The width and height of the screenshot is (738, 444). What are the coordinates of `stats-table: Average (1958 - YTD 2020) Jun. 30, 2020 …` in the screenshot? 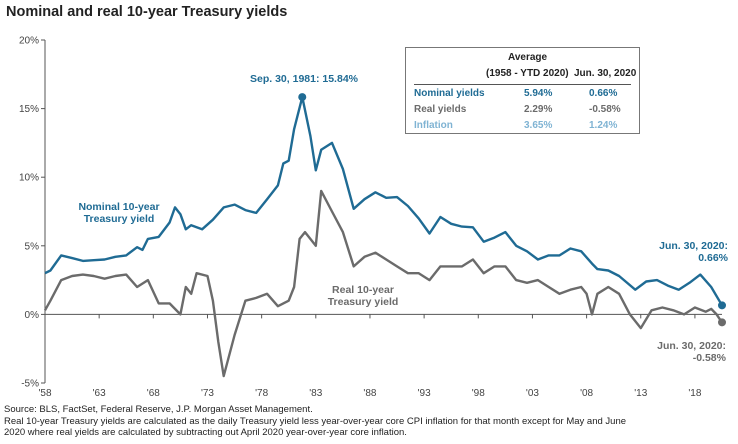 It's located at (522, 90).